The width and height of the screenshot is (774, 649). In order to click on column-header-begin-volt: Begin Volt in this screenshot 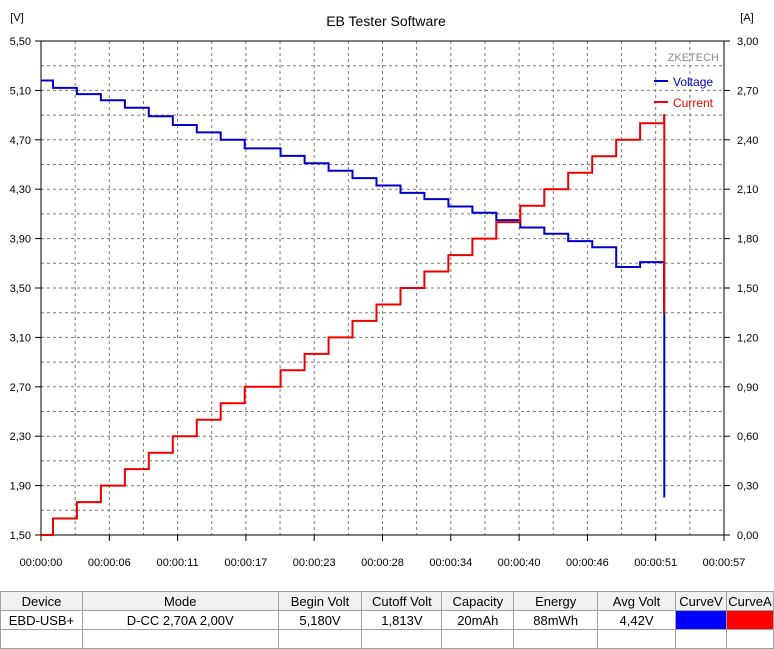, I will do `click(320, 601)`.